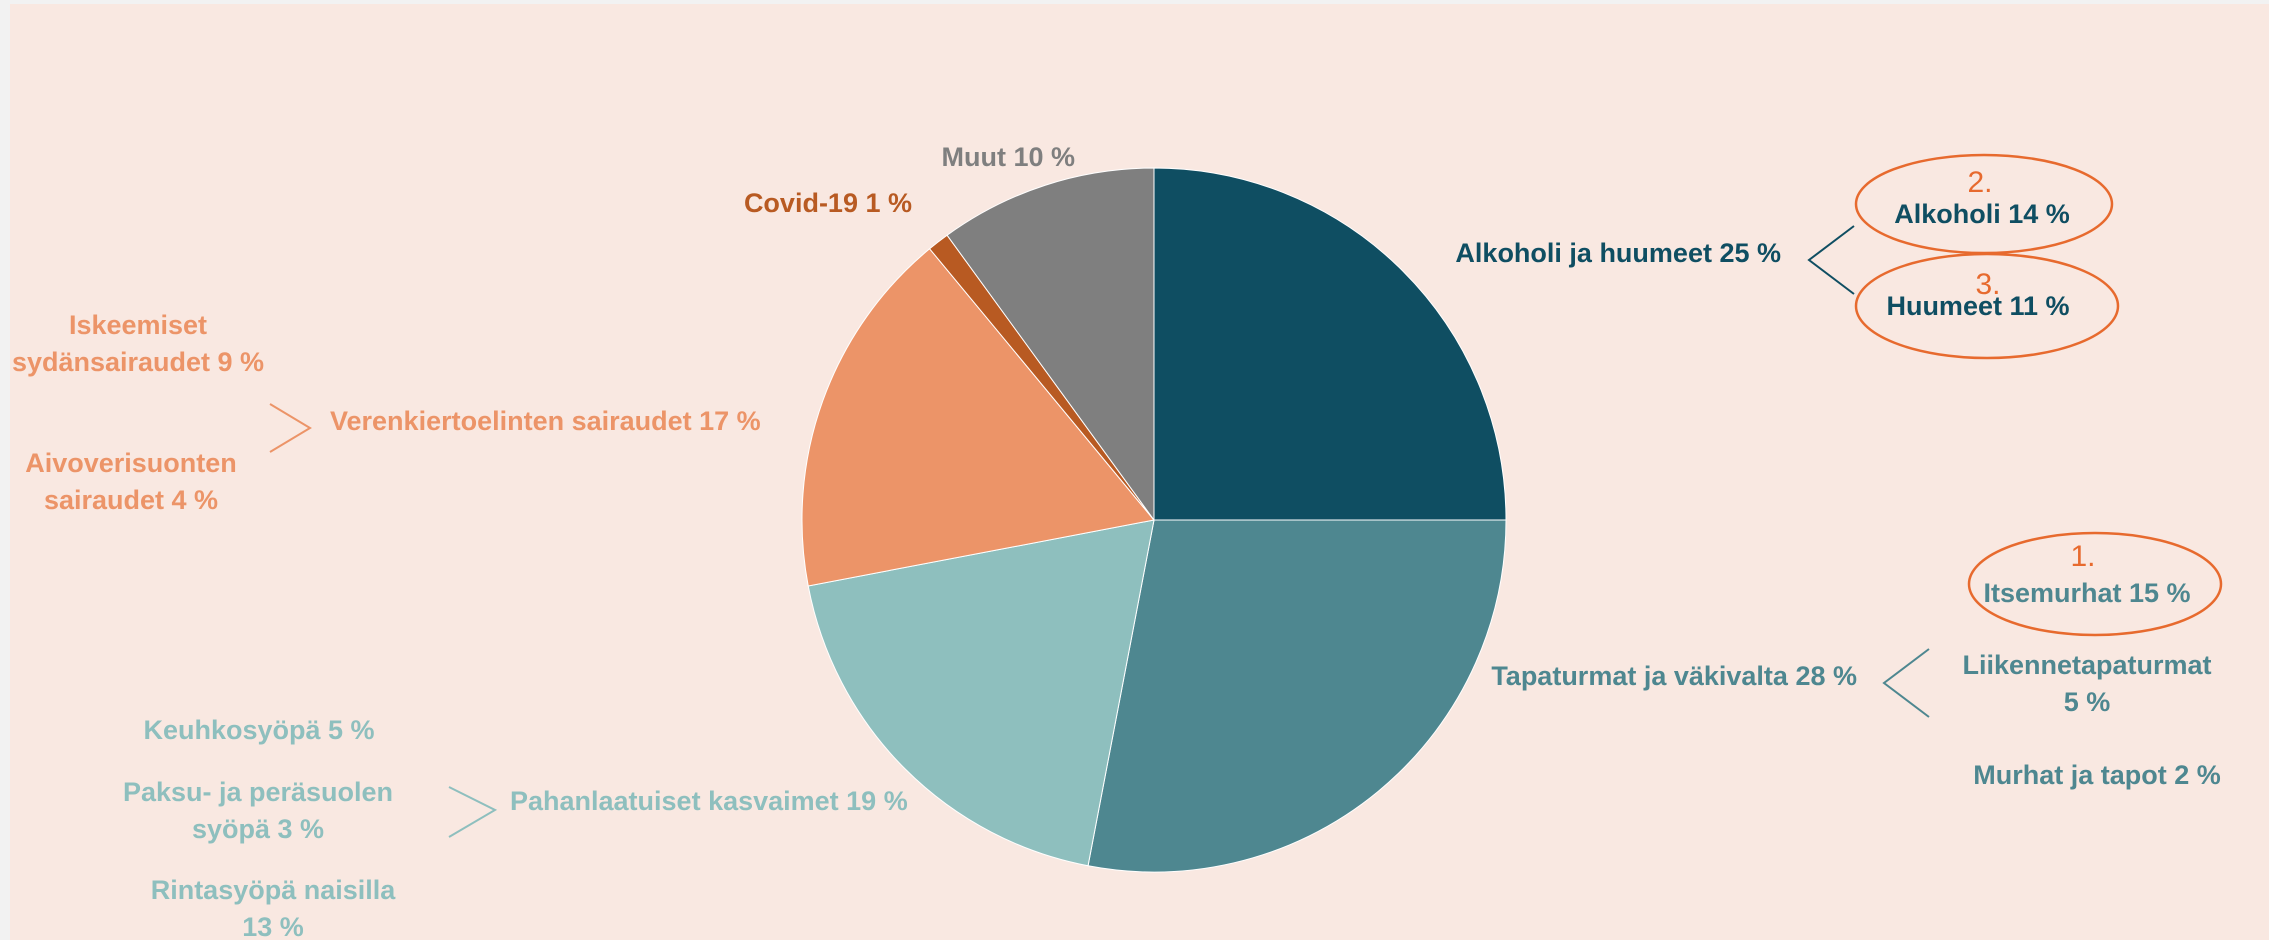 The height and width of the screenshot is (940, 2269). I want to click on sub-label-paksu-ja-perasuolen: Paksu- ja peräsuolen, so click(258, 792).